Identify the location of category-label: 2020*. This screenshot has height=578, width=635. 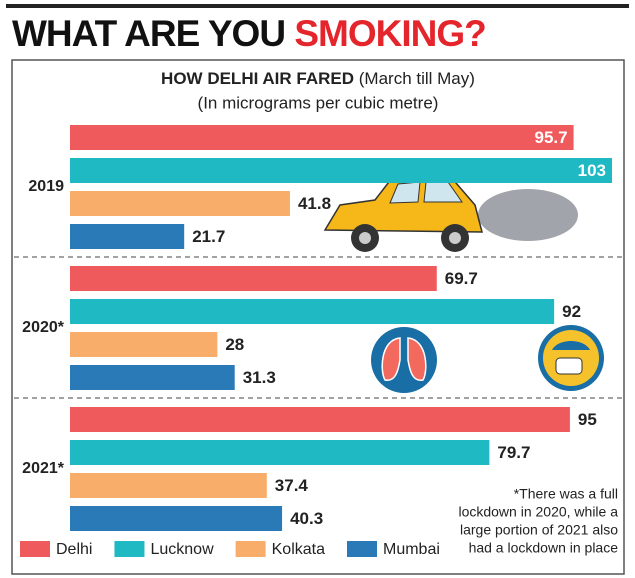
(43, 327).